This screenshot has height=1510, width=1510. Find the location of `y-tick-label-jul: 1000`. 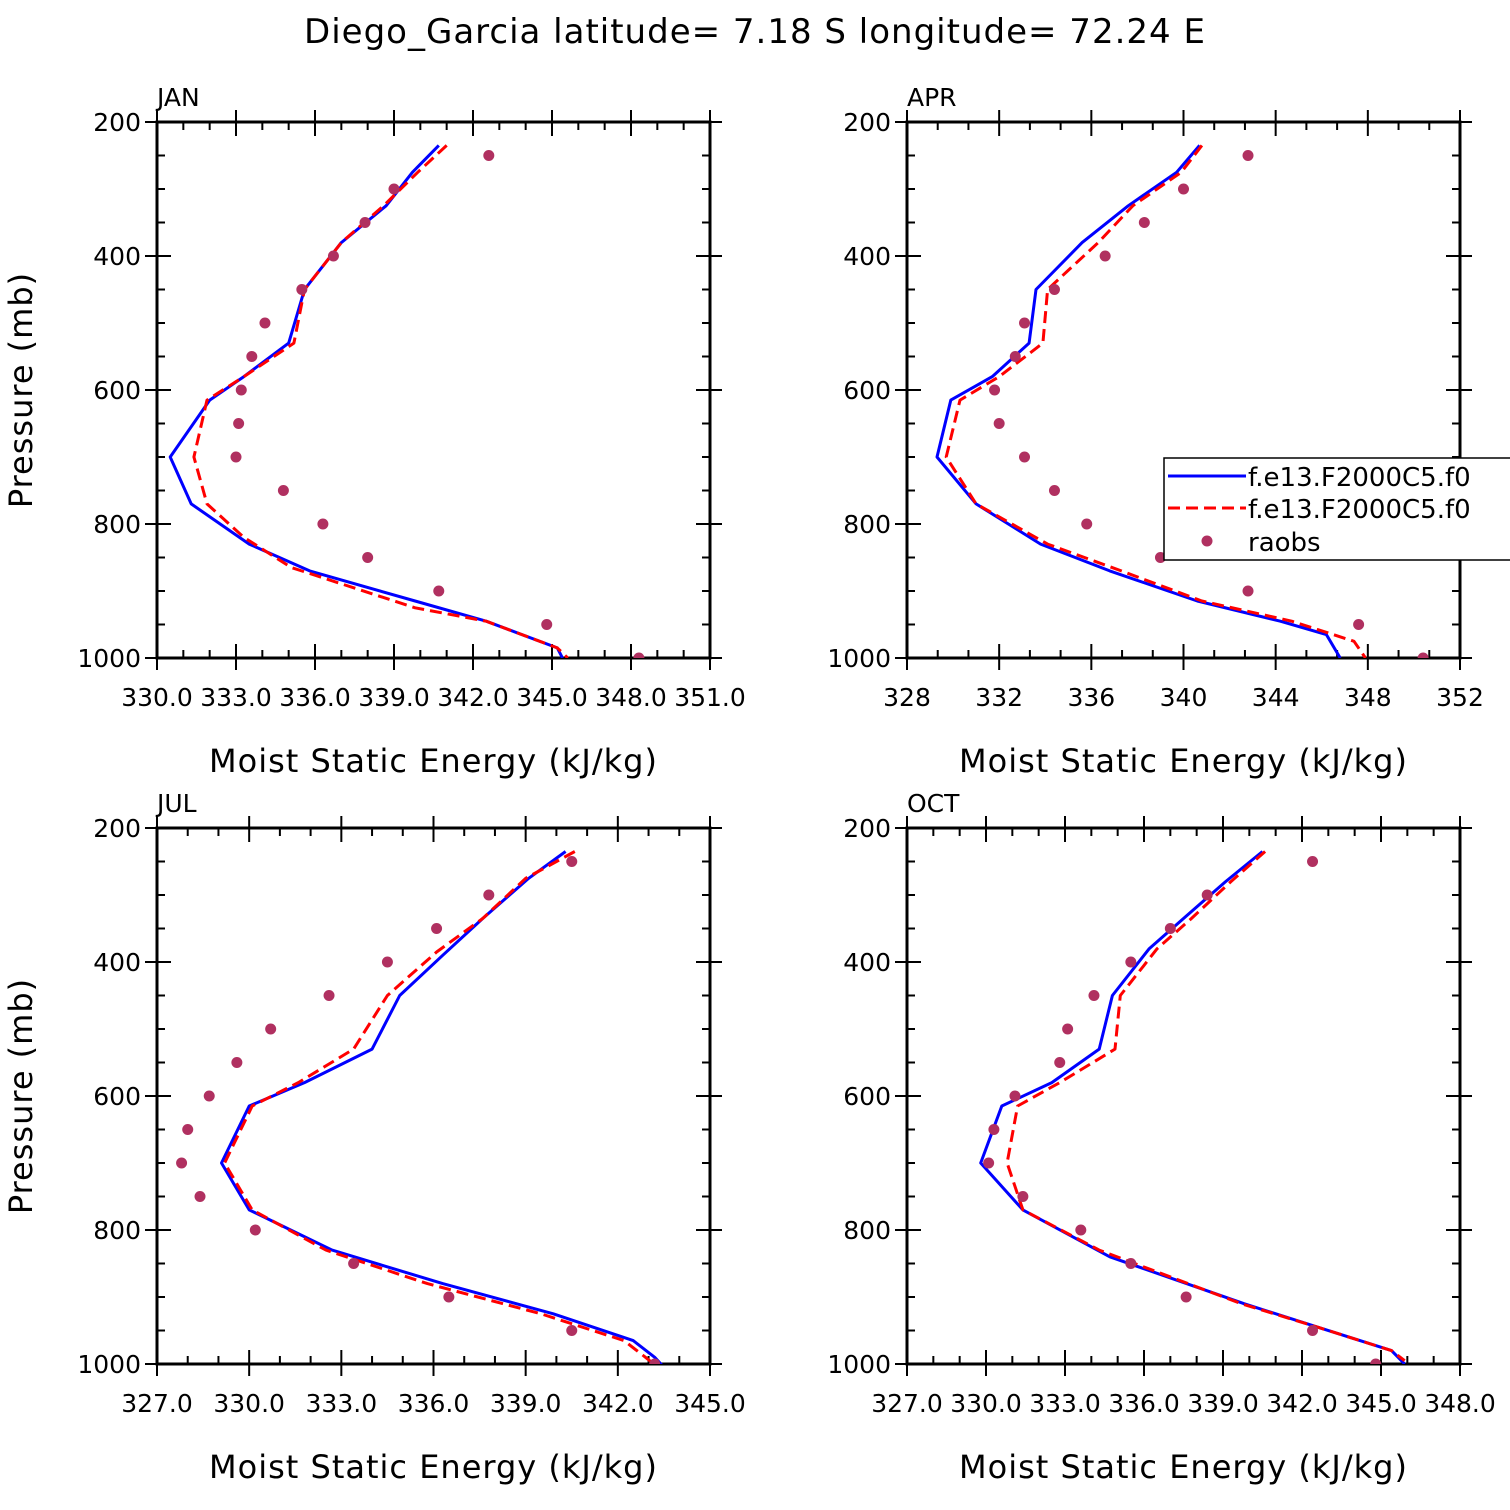

y-tick-label-jul: 1000 is located at coordinates (109, 1364).